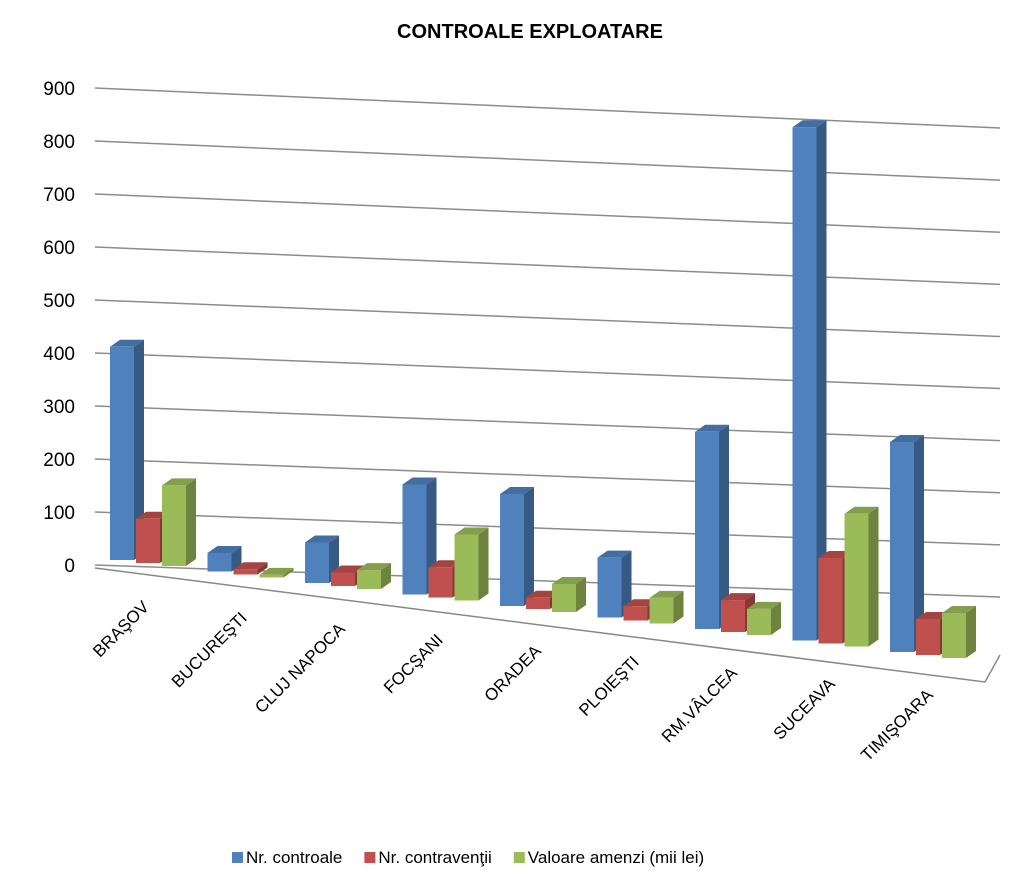  I want to click on chart-title: CONTROALE EXPLOATARE, so click(530, 32).